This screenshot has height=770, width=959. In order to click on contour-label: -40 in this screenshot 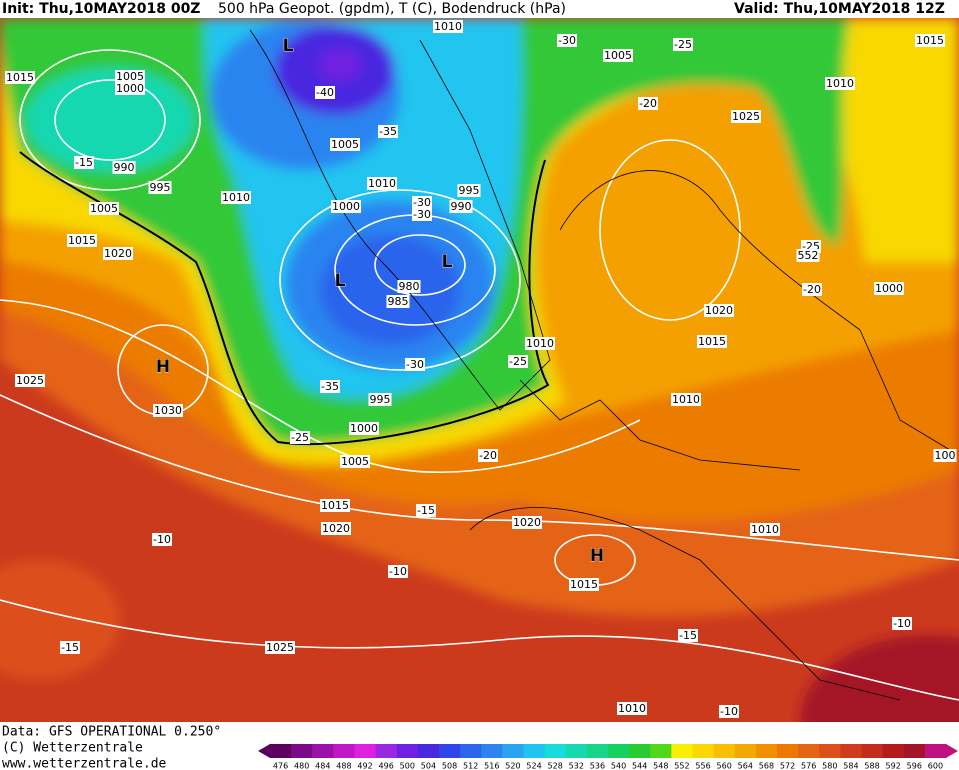, I will do `click(325, 92)`.